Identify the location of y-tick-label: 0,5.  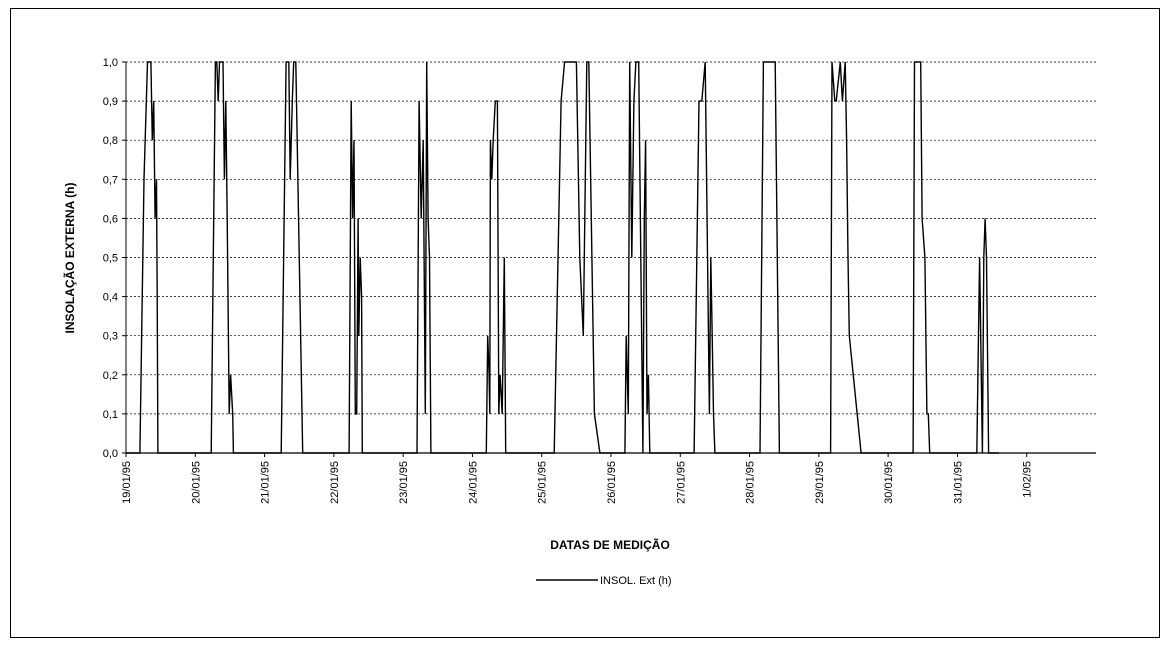
(110, 259).